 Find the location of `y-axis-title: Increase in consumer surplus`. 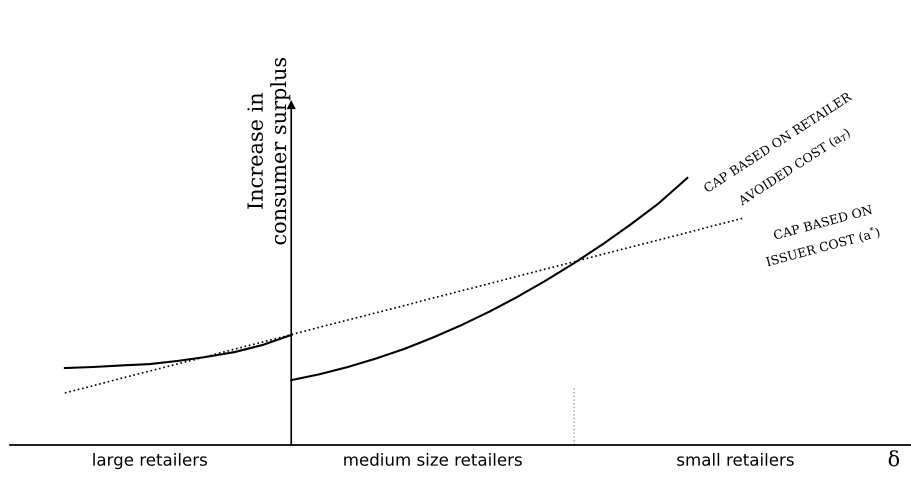

y-axis-title: Increase in consumer surplus is located at coordinates (268, 151).